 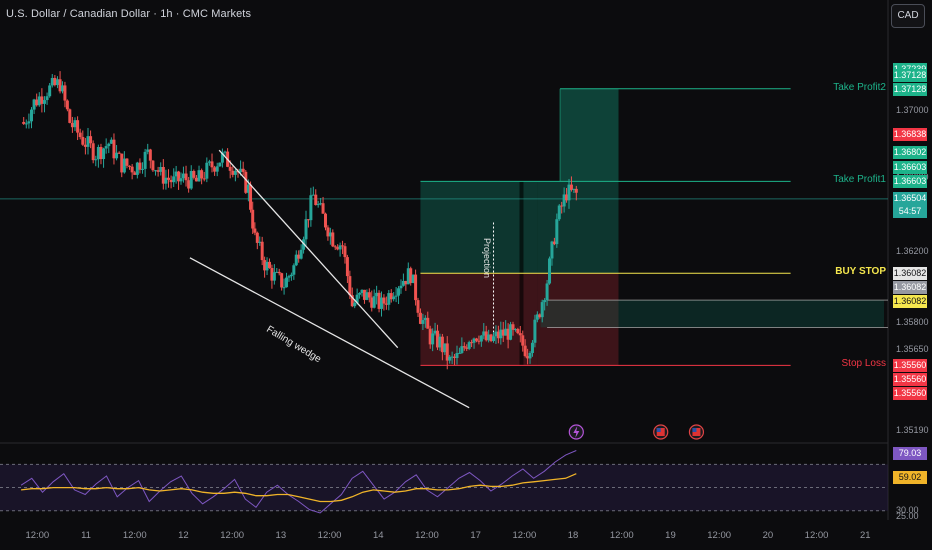 What do you see at coordinates (636, 432) in the screenshot?
I see `event-markers` at bounding box center [636, 432].